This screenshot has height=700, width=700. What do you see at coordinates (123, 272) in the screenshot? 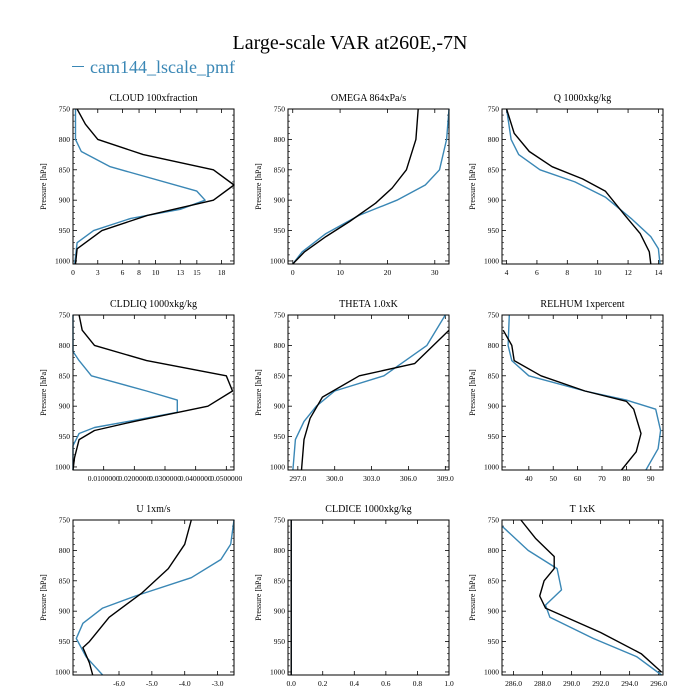
I see `x-tick-label: 6` at bounding box center [123, 272].